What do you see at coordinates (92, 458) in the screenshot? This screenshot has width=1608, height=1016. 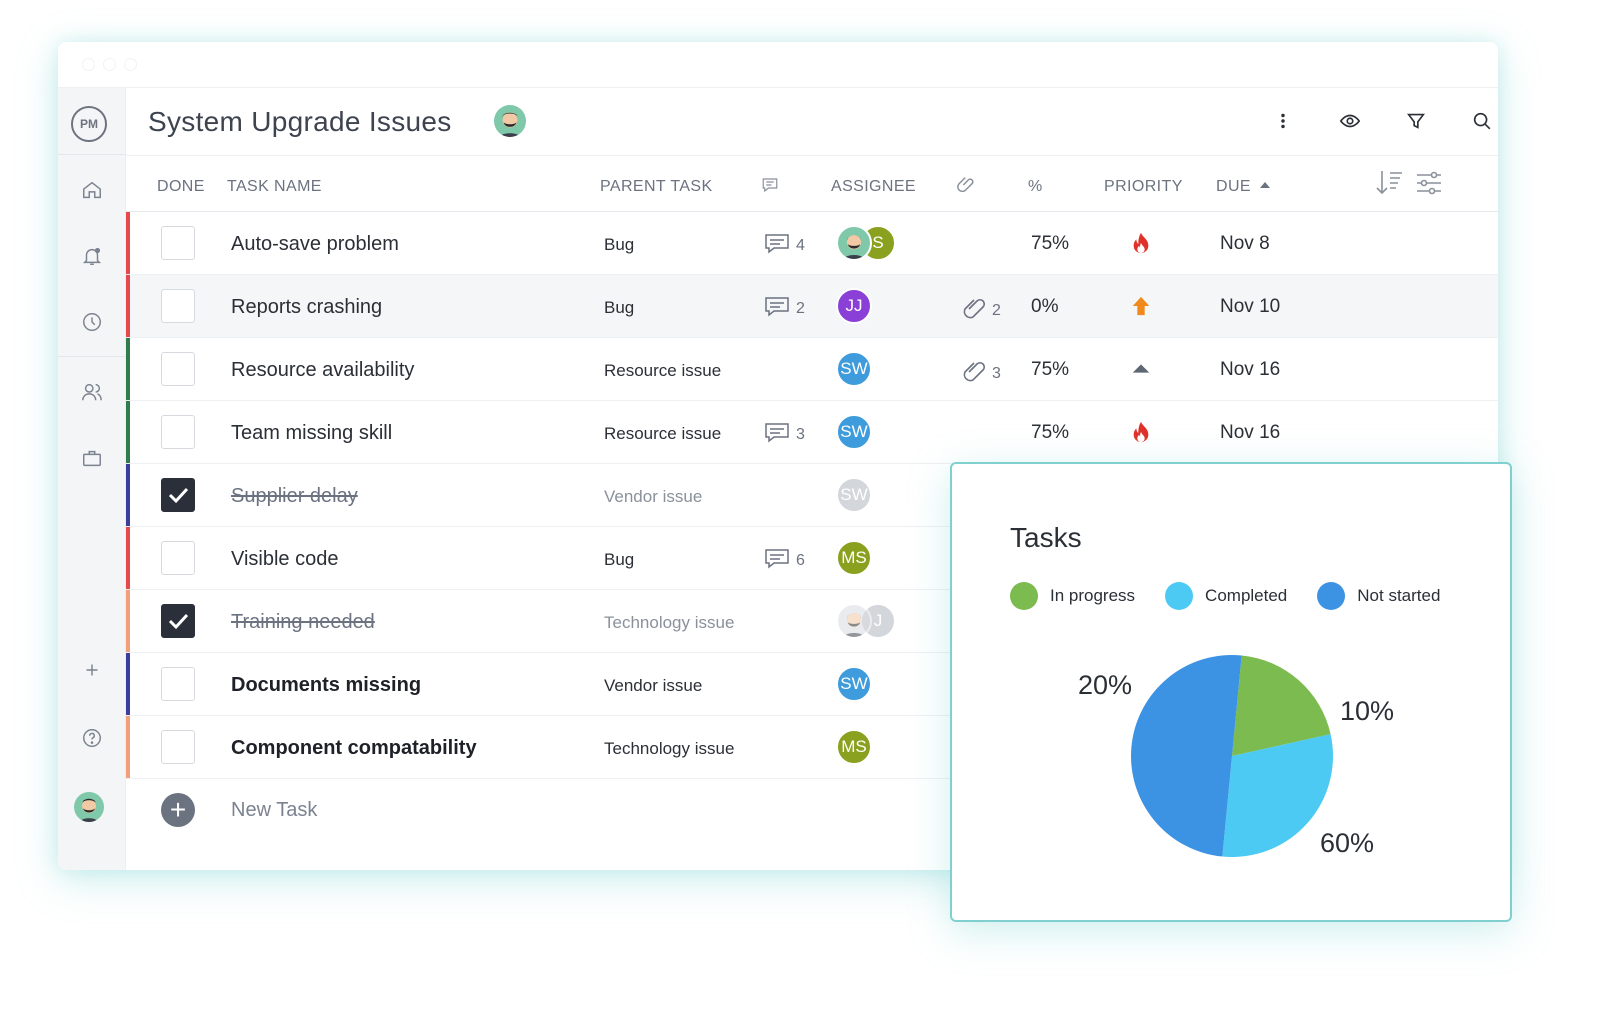 I see `briefcase-icon` at bounding box center [92, 458].